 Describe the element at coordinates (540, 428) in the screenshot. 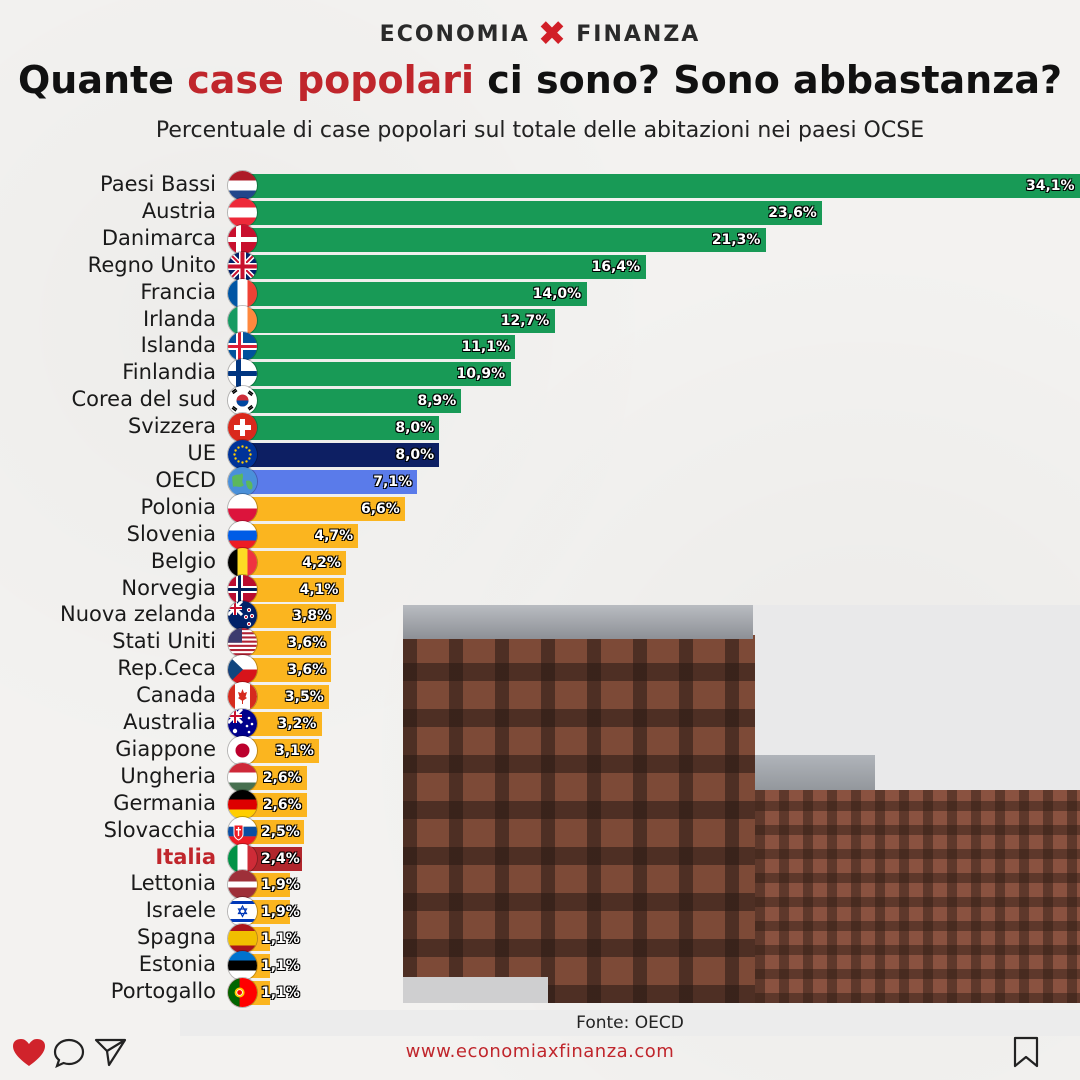

I see `chart-row: 8,0% Svizzera` at that location.